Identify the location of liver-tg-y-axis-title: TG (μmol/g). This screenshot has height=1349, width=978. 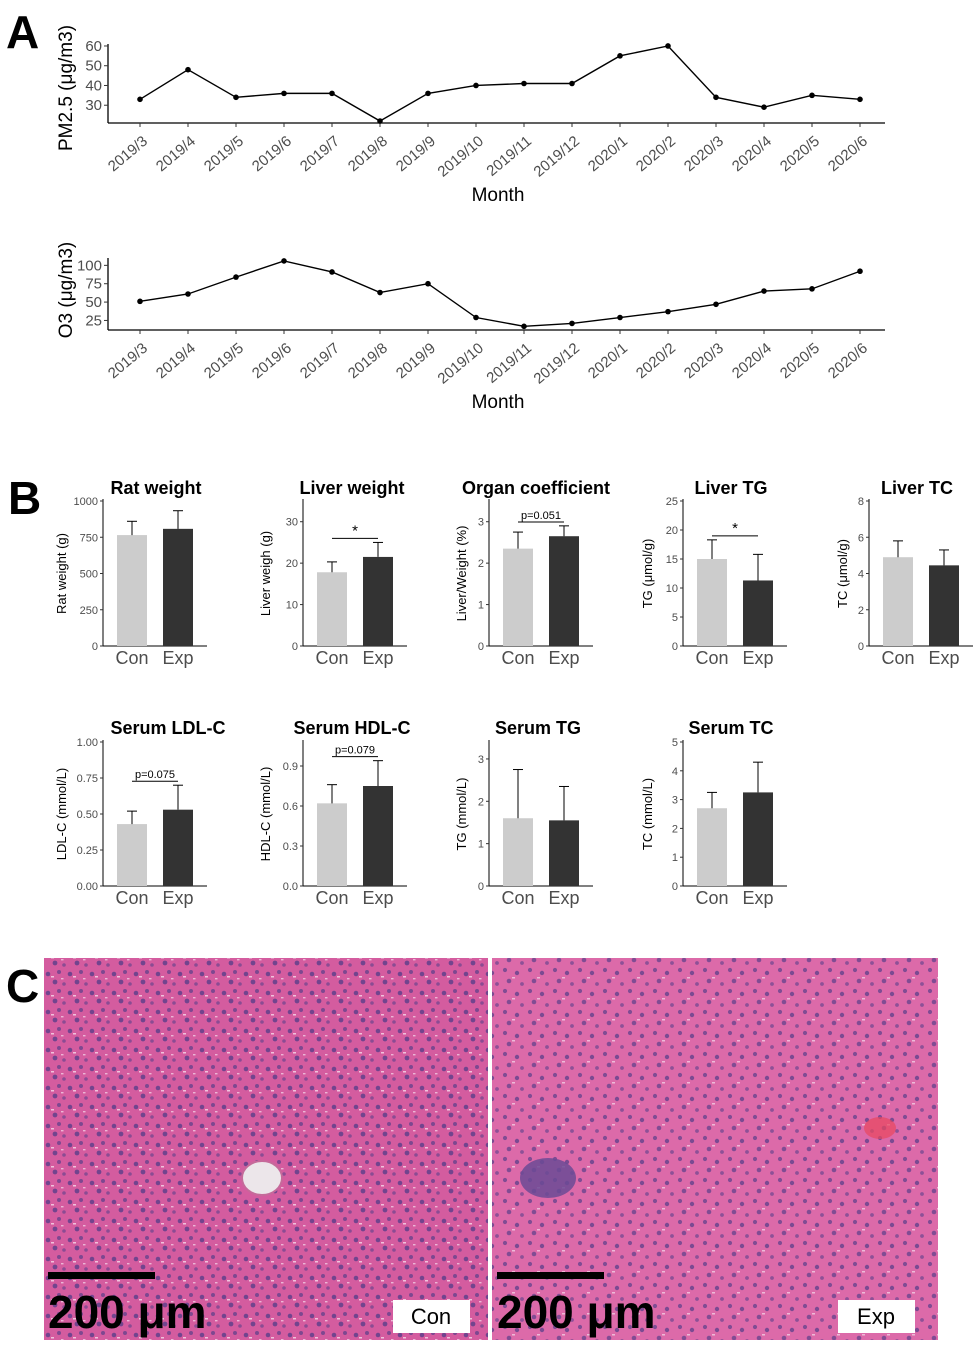
(647, 574).